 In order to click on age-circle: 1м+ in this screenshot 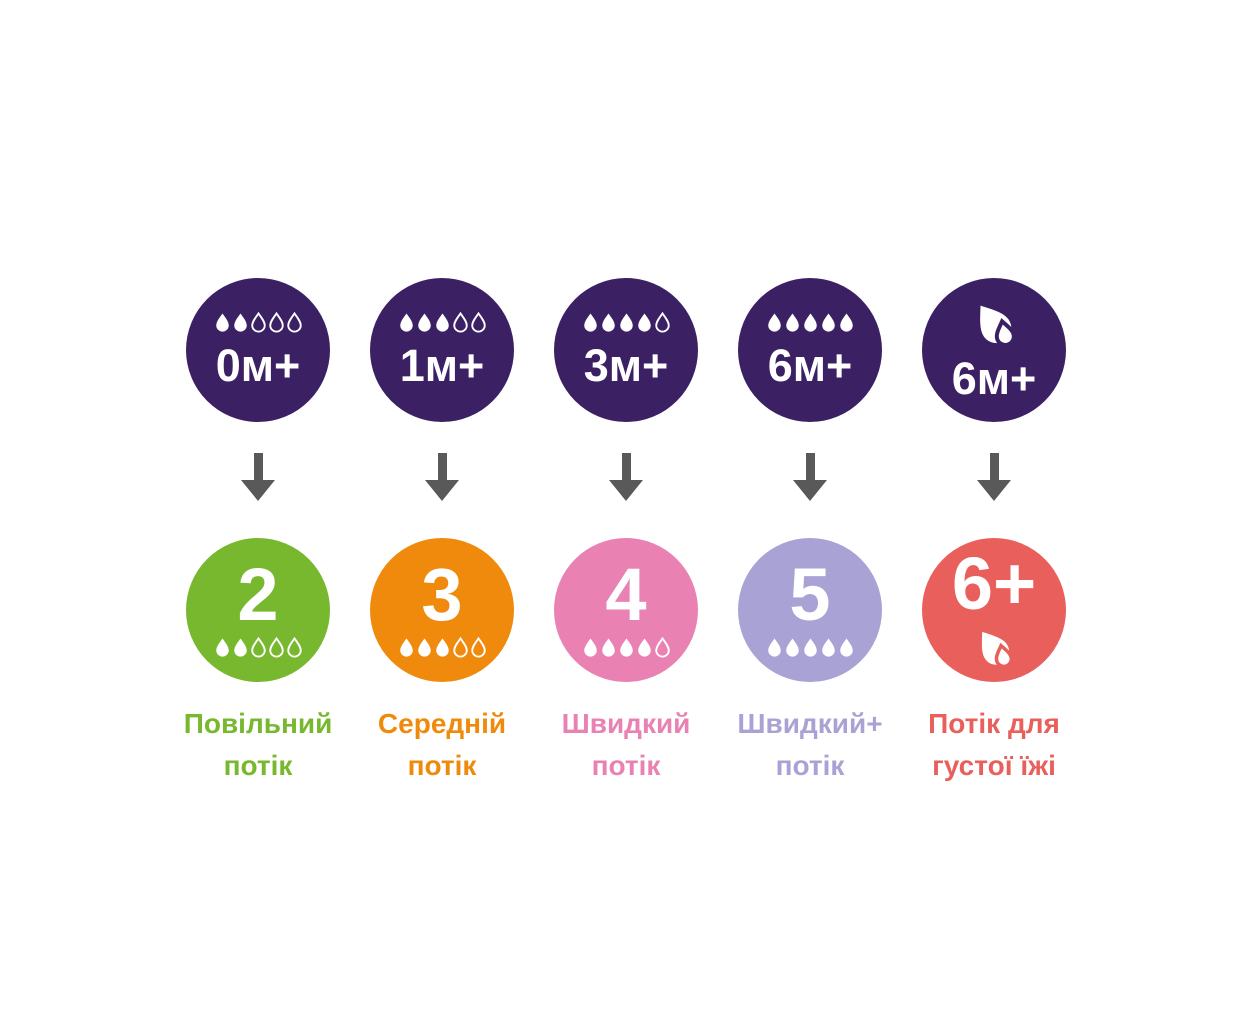, I will do `click(442, 350)`.